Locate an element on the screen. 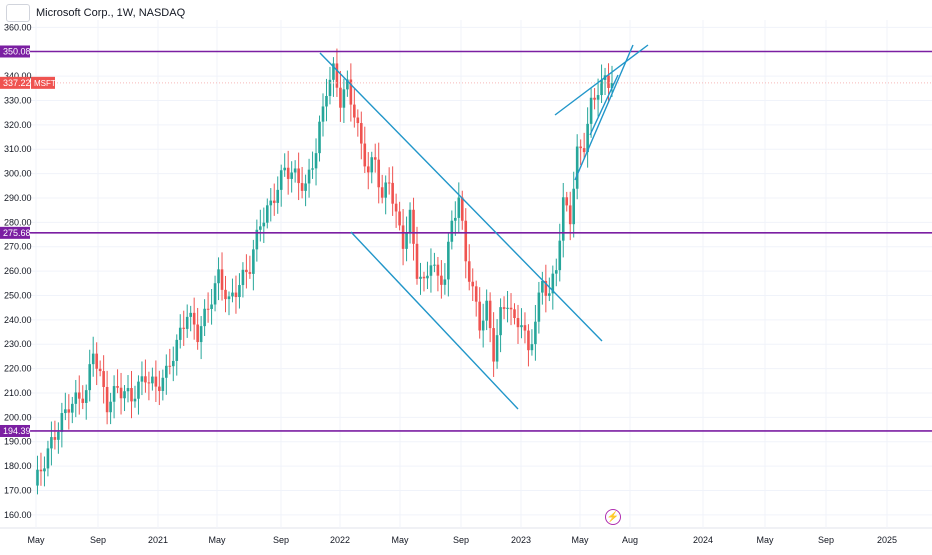 This screenshot has height=555, width=932. price-tick-label: 320.00 is located at coordinates (18, 125).